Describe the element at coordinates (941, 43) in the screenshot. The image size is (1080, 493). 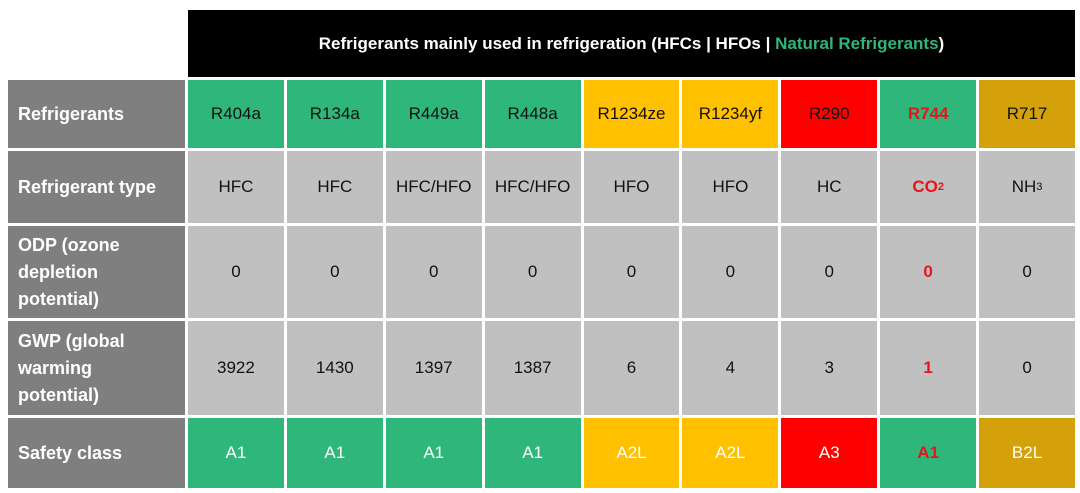
I see `title-part: )` at that location.